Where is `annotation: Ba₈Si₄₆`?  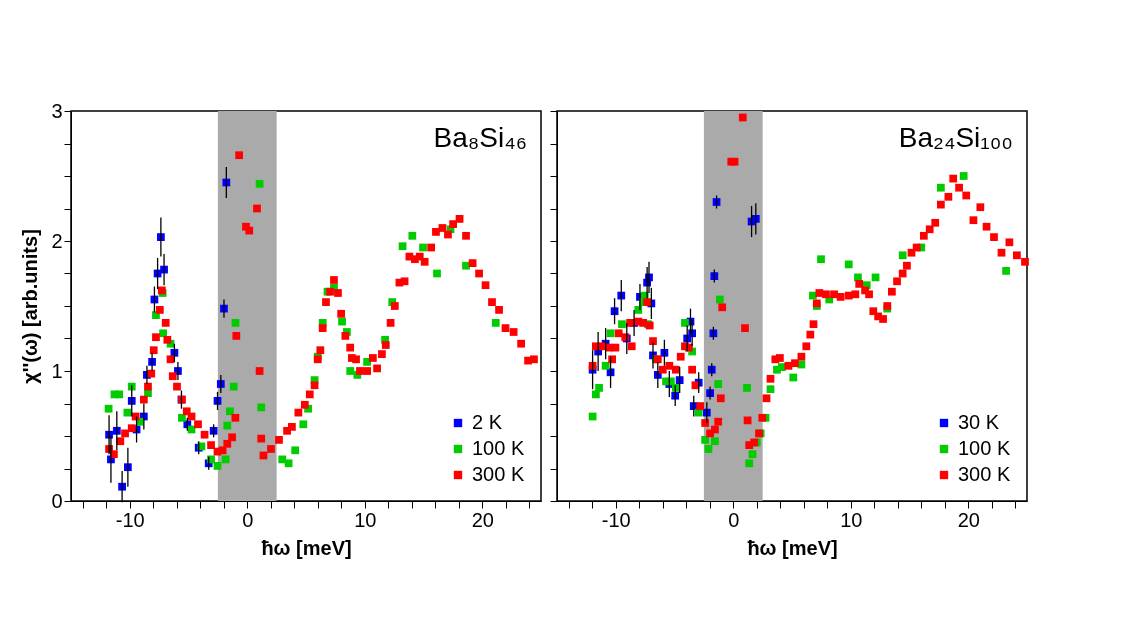
annotation: Ba₈Si₄₆ is located at coordinates (480, 137).